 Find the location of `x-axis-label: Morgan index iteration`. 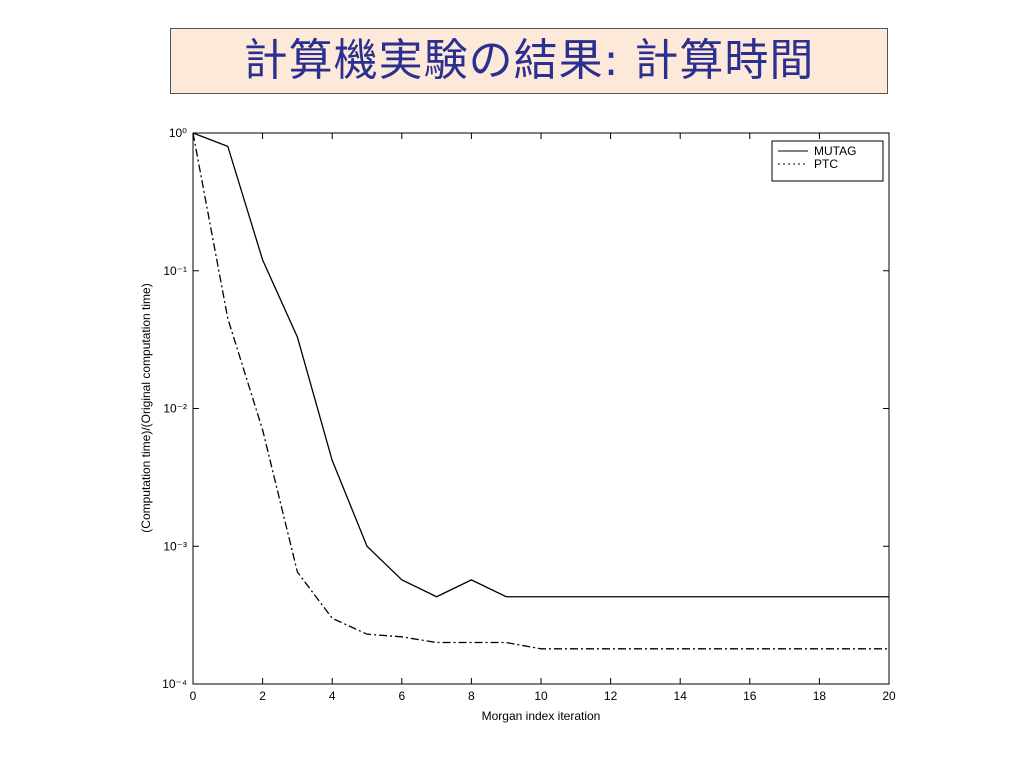

x-axis-label: Morgan index iteration is located at coordinates (541, 716).